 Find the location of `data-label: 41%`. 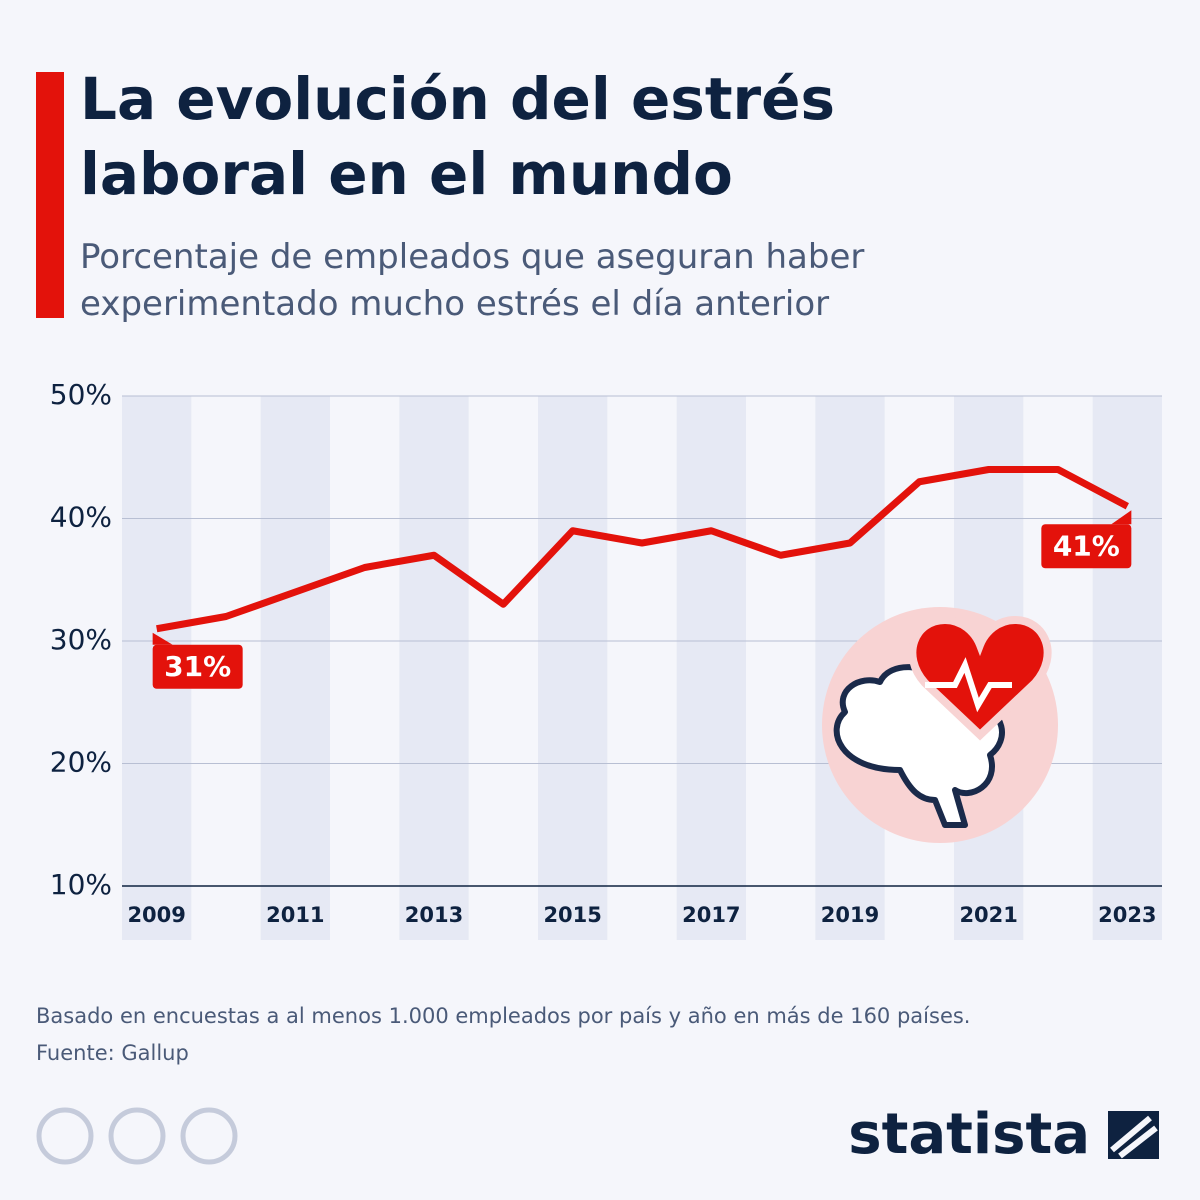

data-label: 41% is located at coordinates (1086, 545).